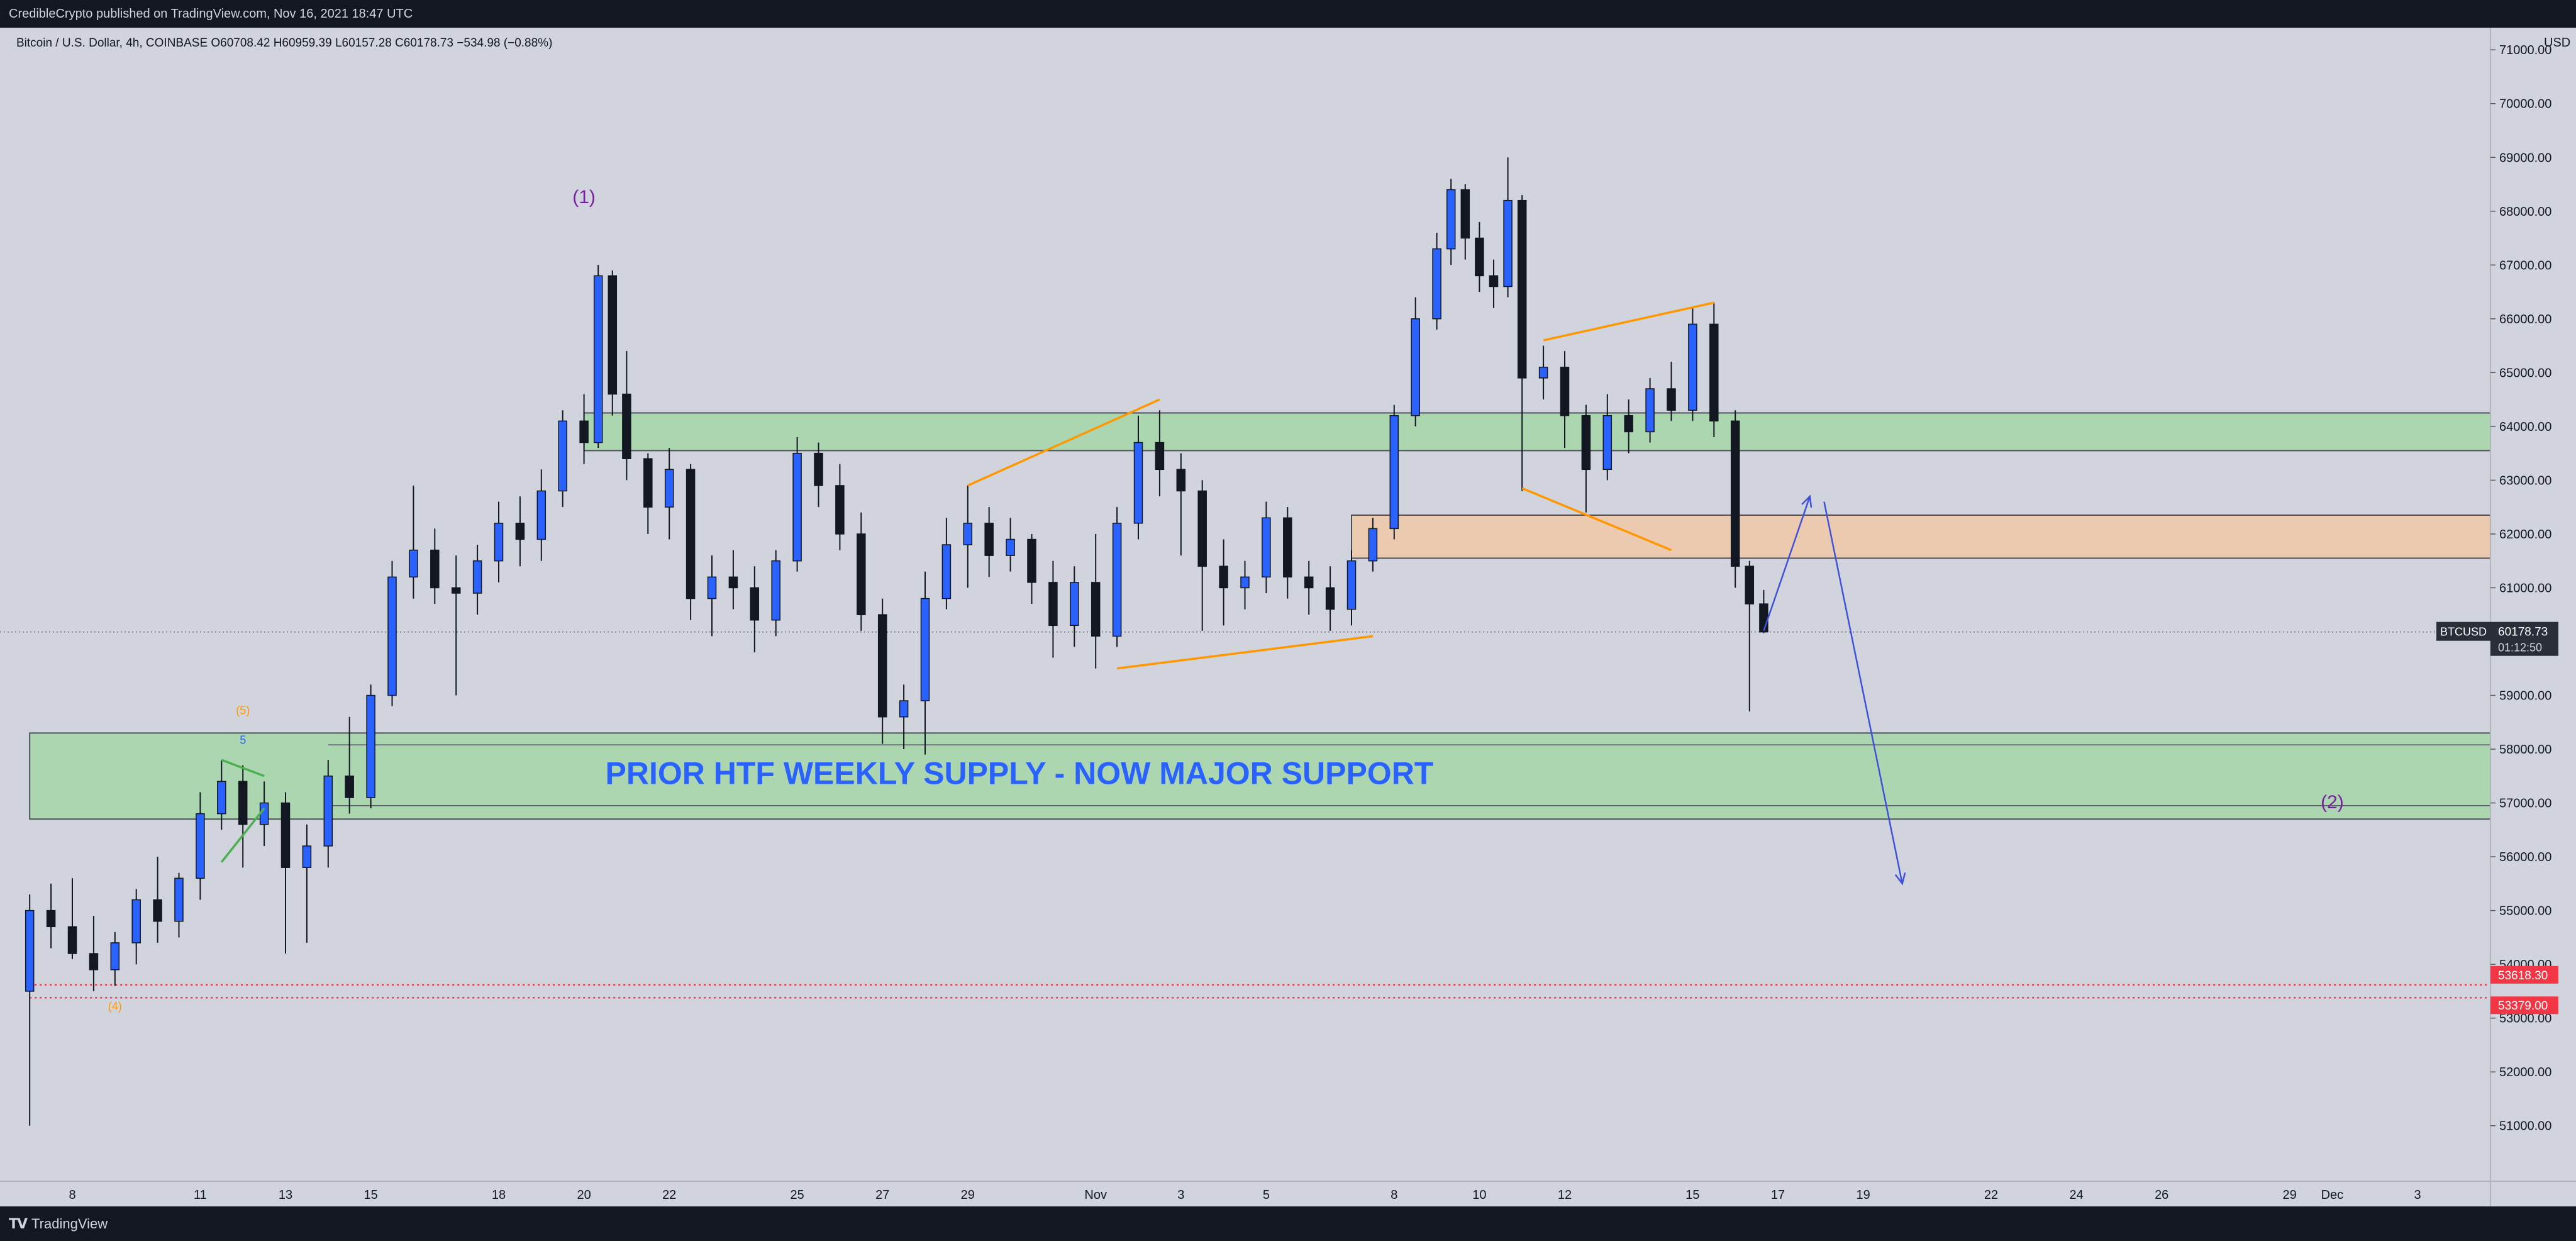  I want to click on price-tick-label: 67000.00, so click(2525, 265).